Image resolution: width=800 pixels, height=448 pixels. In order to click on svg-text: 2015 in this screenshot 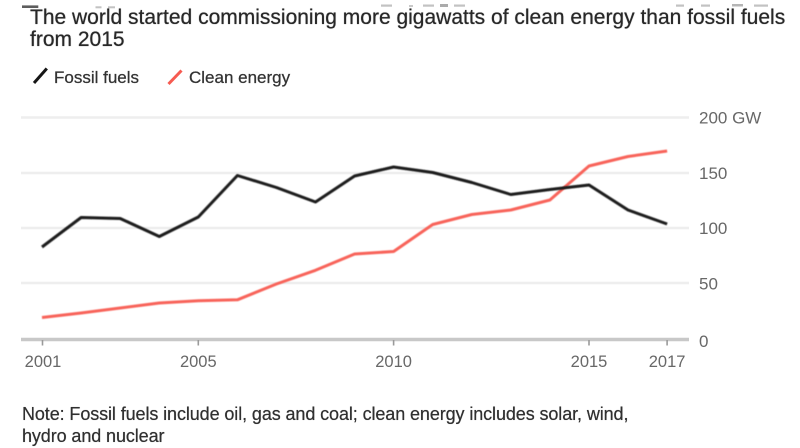, I will do `click(589, 362)`.